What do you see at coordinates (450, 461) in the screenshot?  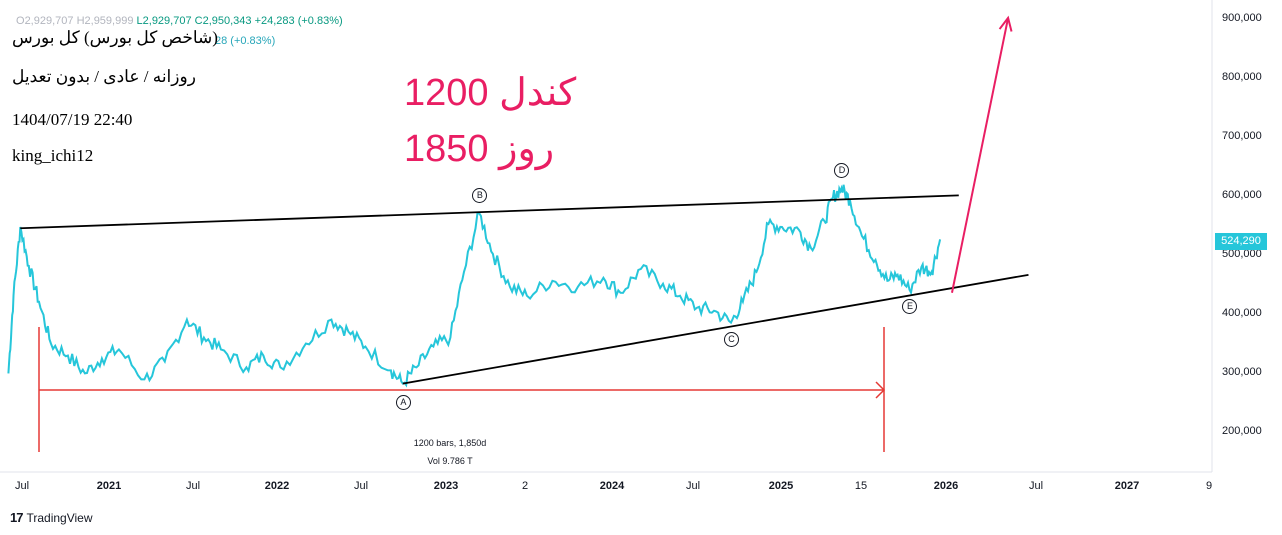 I see `measure-vol-label: Vol 9.786 T` at bounding box center [450, 461].